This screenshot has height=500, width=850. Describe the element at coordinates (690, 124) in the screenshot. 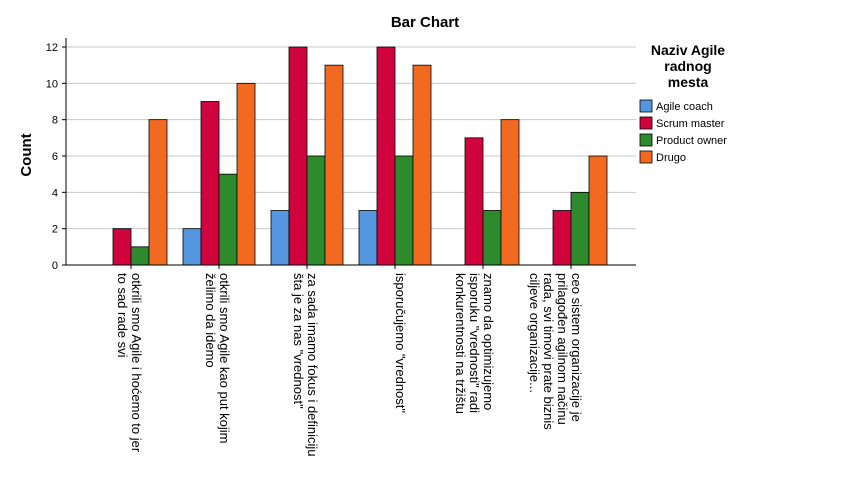

I see `legend-label: Scrum master` at that location.